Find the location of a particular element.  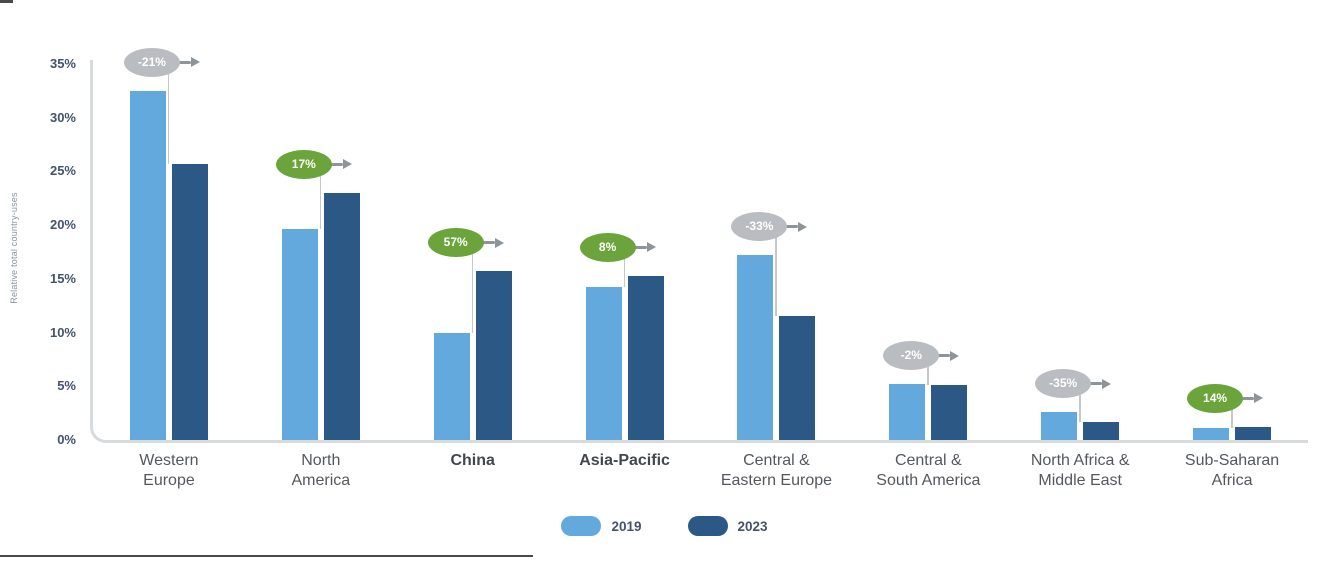

y-axis-tick: 30% is located at coordinates (62, 117).